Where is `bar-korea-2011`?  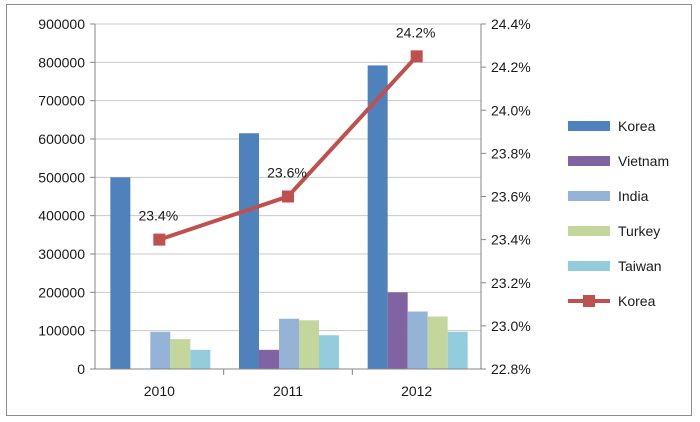
bar-korea-2011 is located at coordinates (249, 251).